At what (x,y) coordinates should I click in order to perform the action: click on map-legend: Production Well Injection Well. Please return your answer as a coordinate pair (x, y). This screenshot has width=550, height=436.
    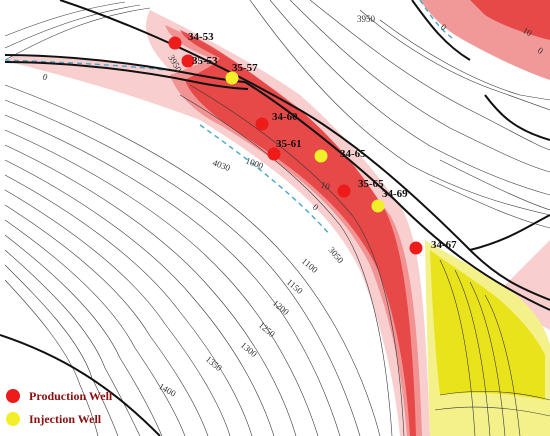
    Looking at the image, I should click on (76, 409).